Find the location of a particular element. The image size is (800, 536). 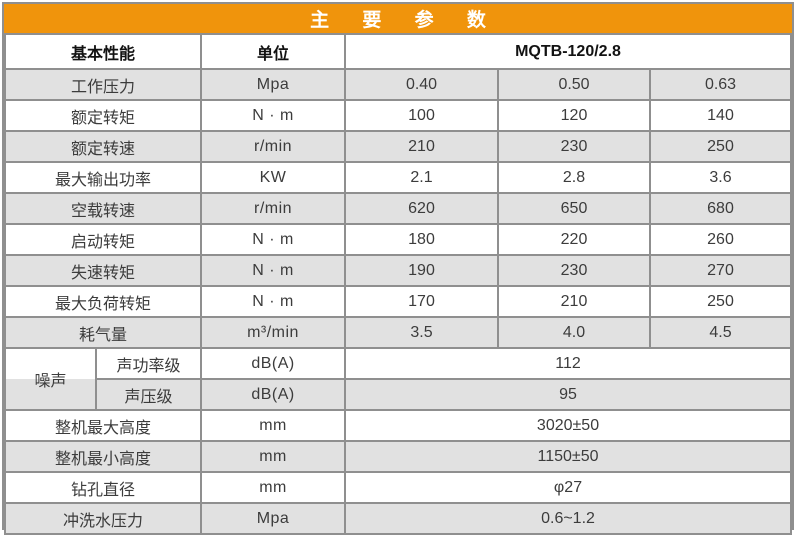

row-value: 0.6~1.2 is located at coordinates (568, 518).